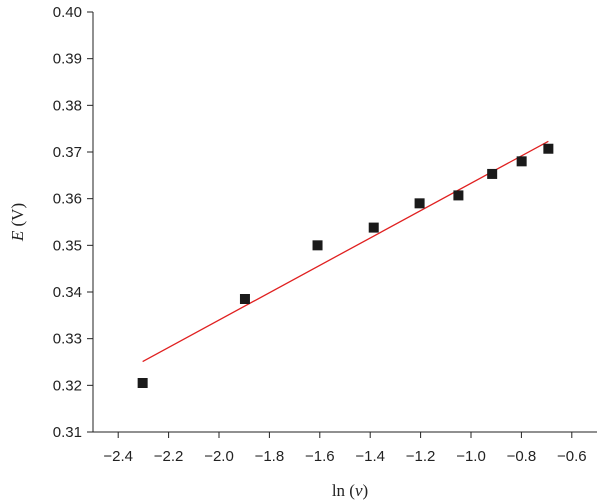  Describe the element at coordinates (366, 490) in the screenshot. I see `x-axis-title-suffix: )` at that location.